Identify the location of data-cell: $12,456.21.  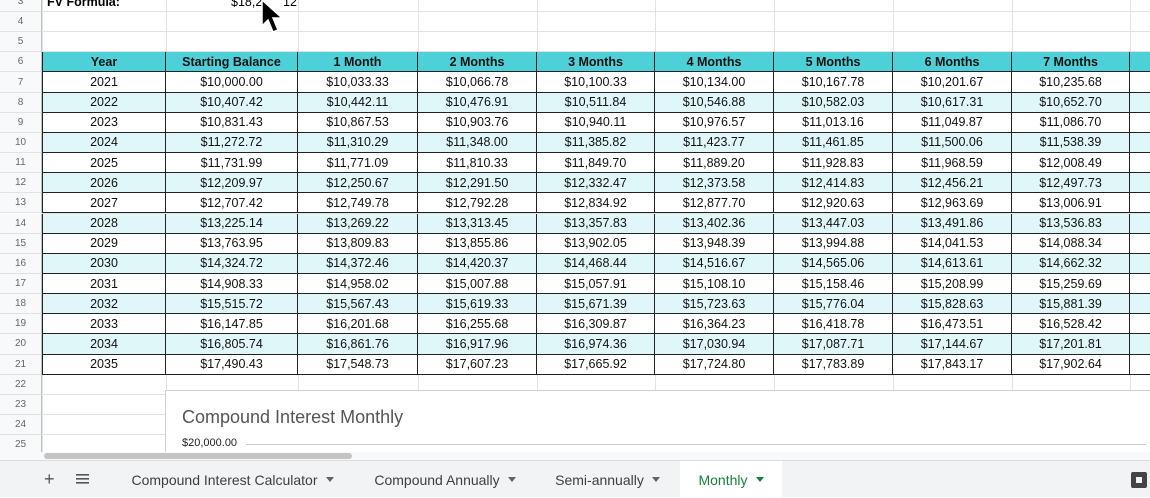
(952, 183).